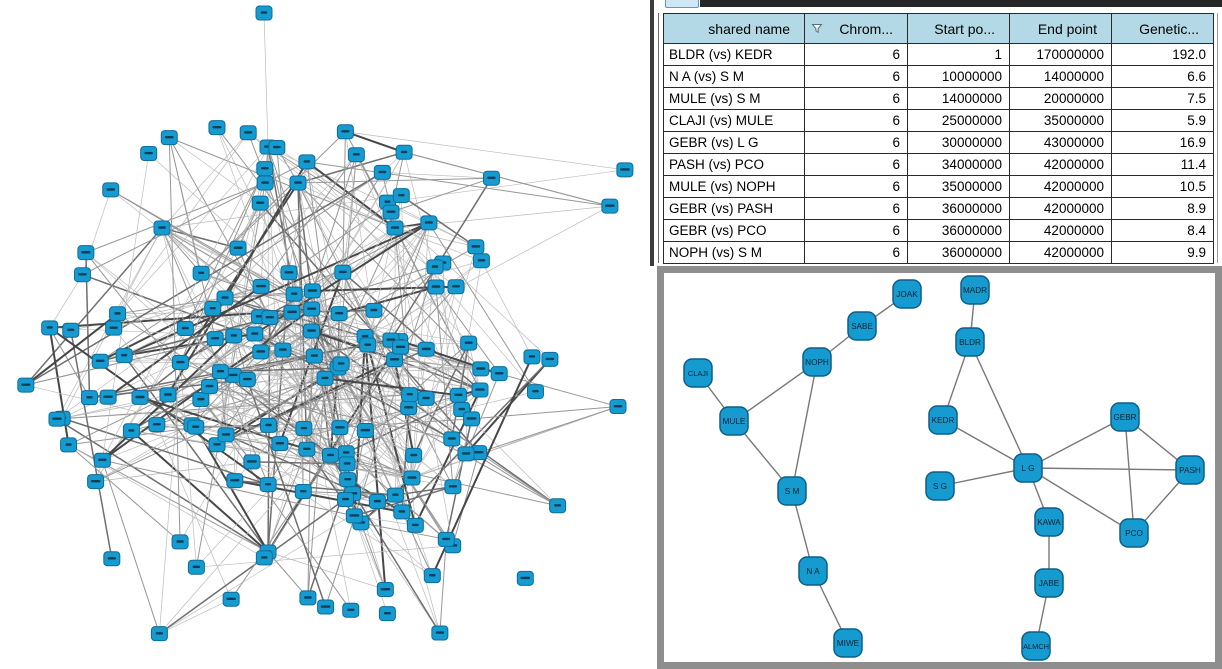  I want to click on subnetwork-node-kedr: KEDR, so click(943, 420).